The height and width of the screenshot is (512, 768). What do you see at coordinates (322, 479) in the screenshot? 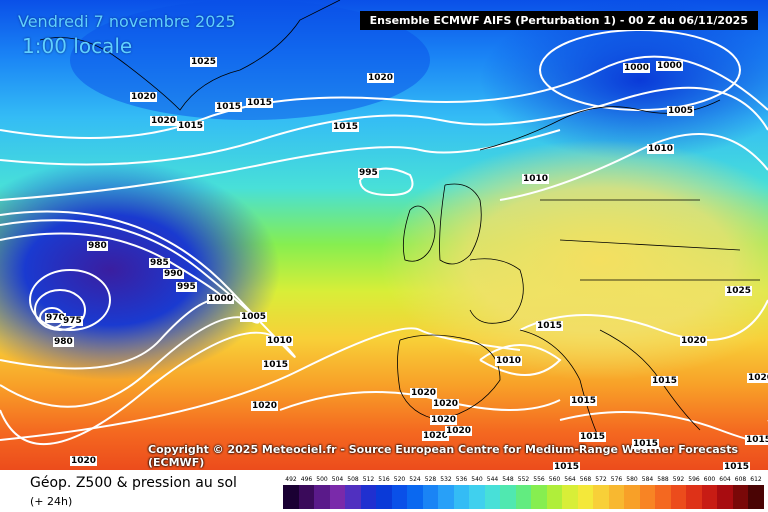
I see `scale-label: 500` at bounding box center [322, 479].